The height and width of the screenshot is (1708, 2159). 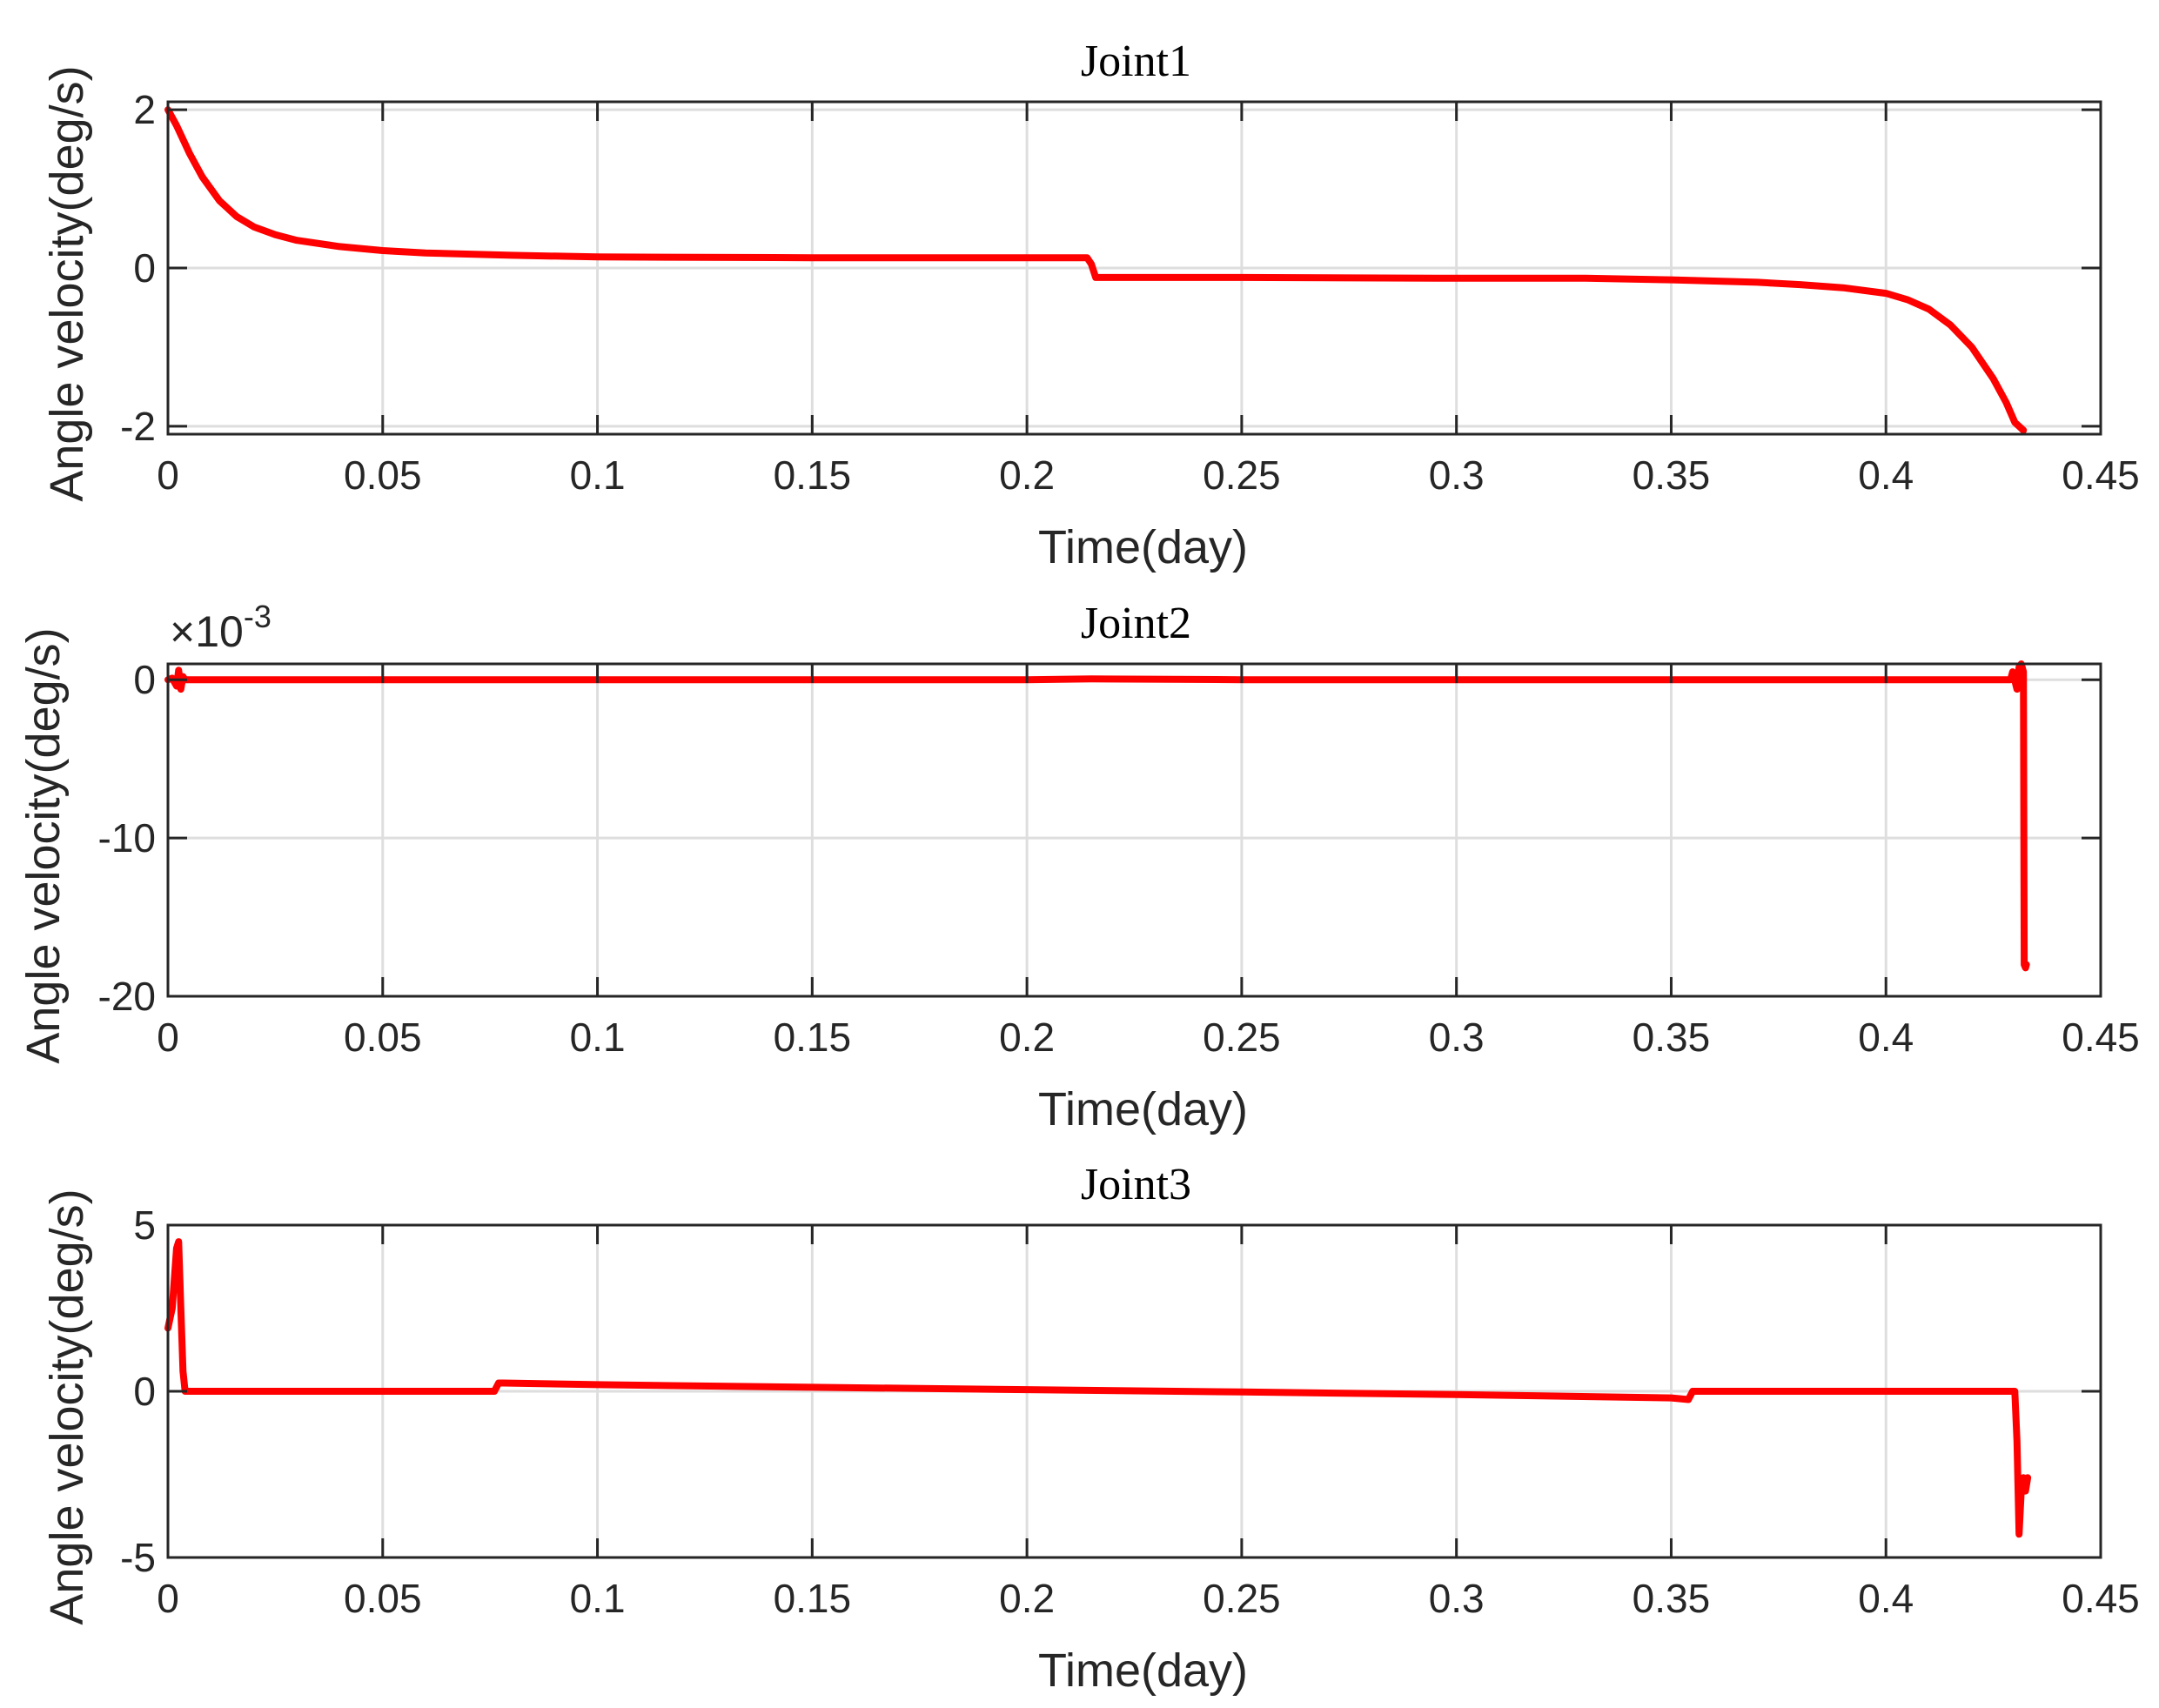 I want to click on chart-title: Joint3, so click(x=1136, y=1184).